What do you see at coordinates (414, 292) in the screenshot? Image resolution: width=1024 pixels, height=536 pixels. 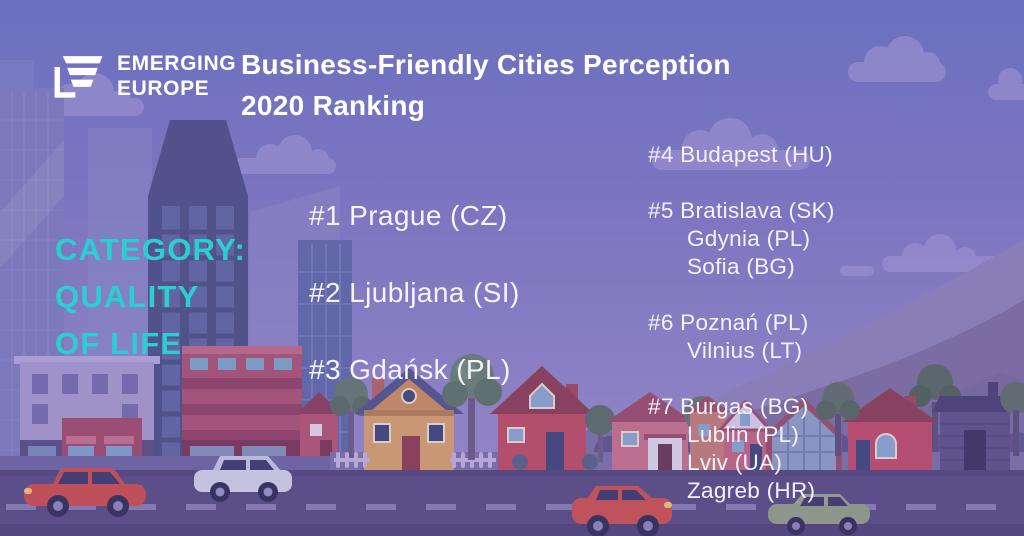 I see `rank-row: #2 Ljubljana (SI)` at bounding box center [414, 292].